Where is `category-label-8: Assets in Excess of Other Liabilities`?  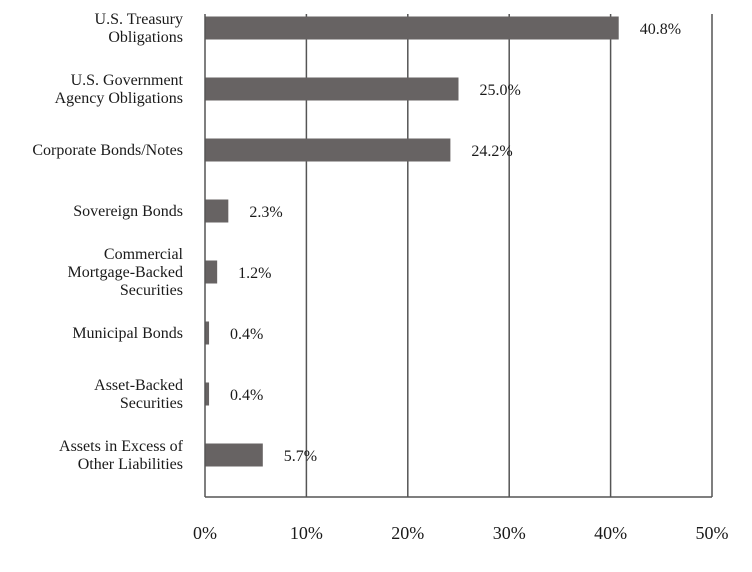 category-label-8: Assets in Excess of Other Liabilities is located at coordinates (121, 455).